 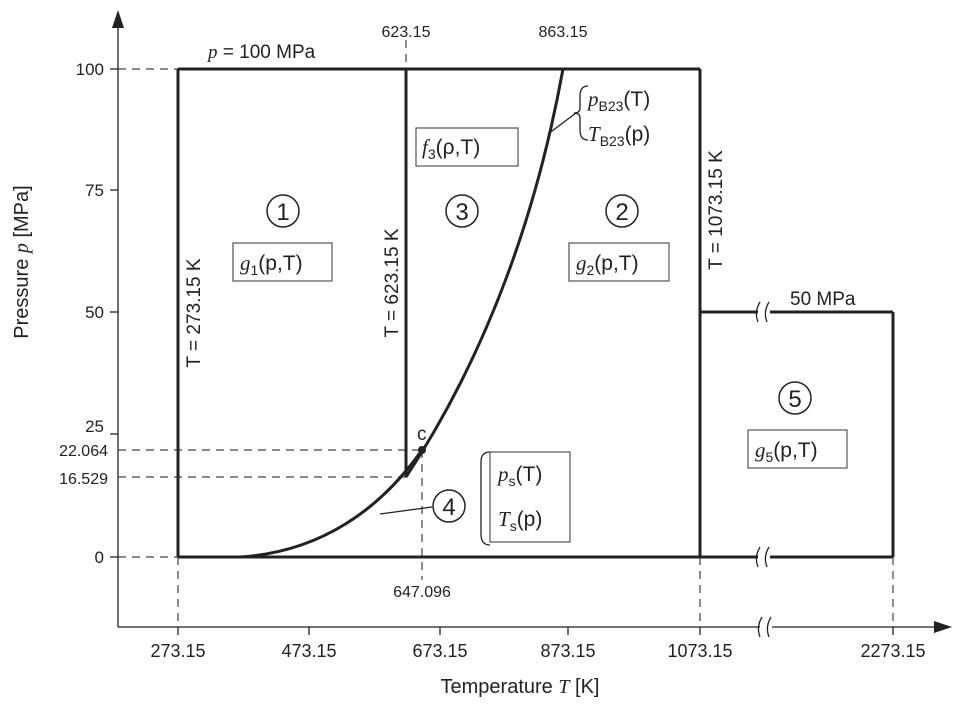 What do you see at coordinates (94, 426) in the screenshot?
I see `y-tick-label: 25` at bounding box center [94, 426].